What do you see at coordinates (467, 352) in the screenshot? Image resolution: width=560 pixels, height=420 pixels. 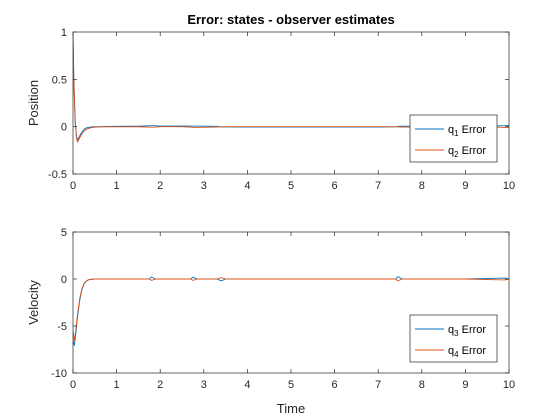 I see `legend-label: q4 Error` at bounding box center [467, 352].